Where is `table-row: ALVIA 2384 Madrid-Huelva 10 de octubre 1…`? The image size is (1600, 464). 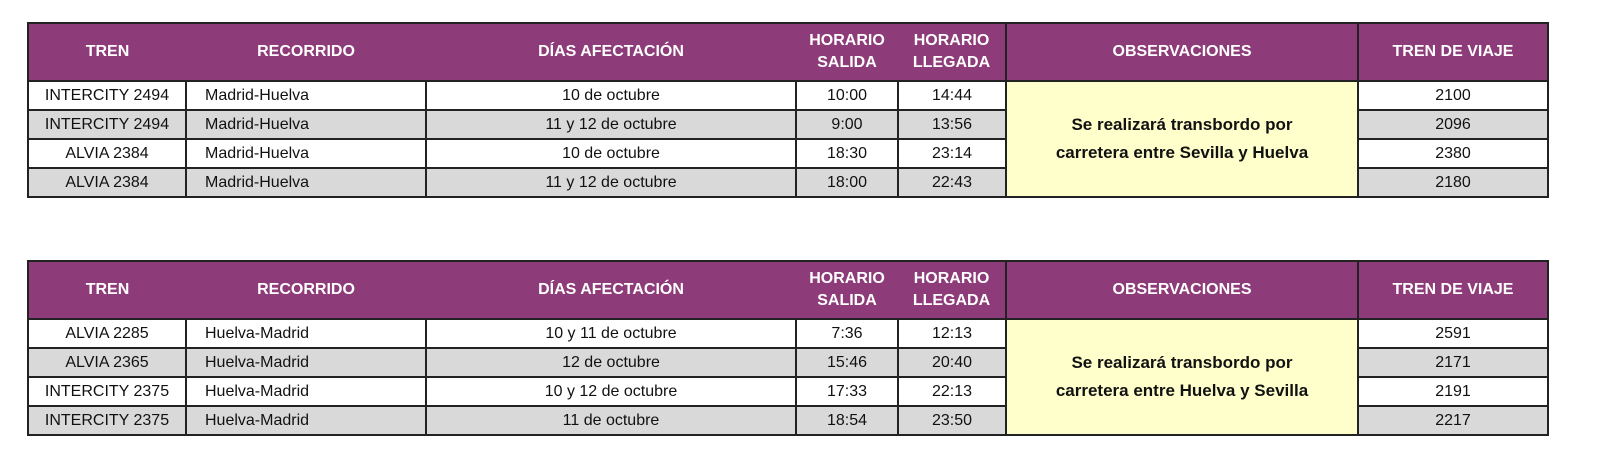
table-row: ALVIA 2384 Madrid-Huelva 10 de octubre 1… is located at coordinates (788, 153).